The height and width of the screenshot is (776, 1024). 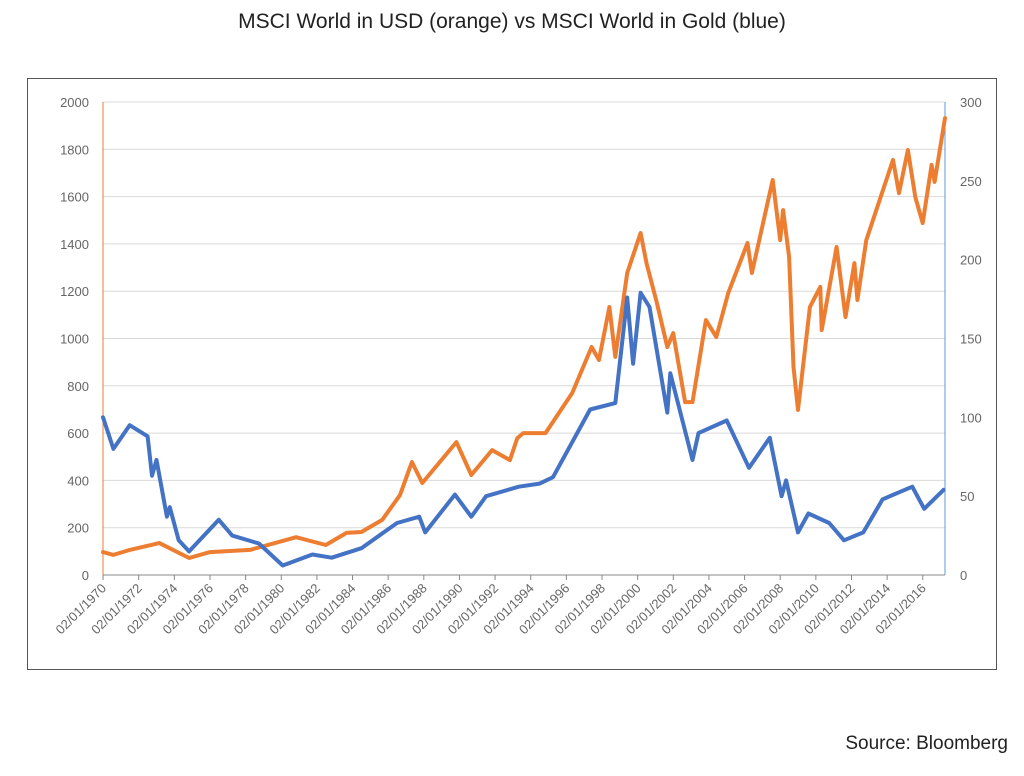 I want to click on y-left-tick-label: 600, so click(x=78, y=433).